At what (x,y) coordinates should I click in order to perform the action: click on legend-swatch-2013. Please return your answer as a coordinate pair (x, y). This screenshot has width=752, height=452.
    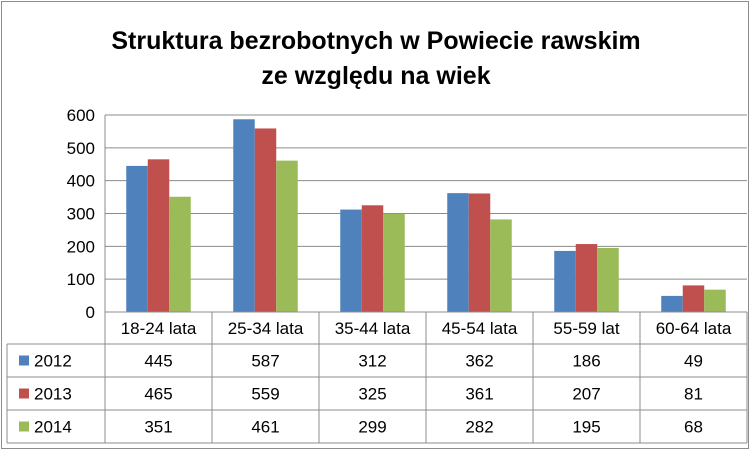
    Looking at the image, I should click on (24, 393).